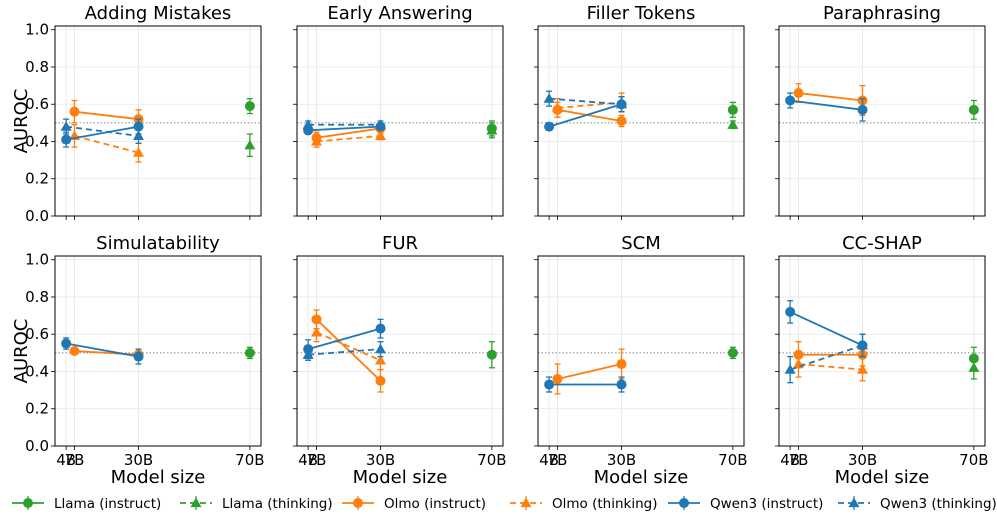 The image size is (997, 519). Describe the element at coordinates (435, 504) in the screenshot. I see `legend-label: Olmo (instruct)` at that location.